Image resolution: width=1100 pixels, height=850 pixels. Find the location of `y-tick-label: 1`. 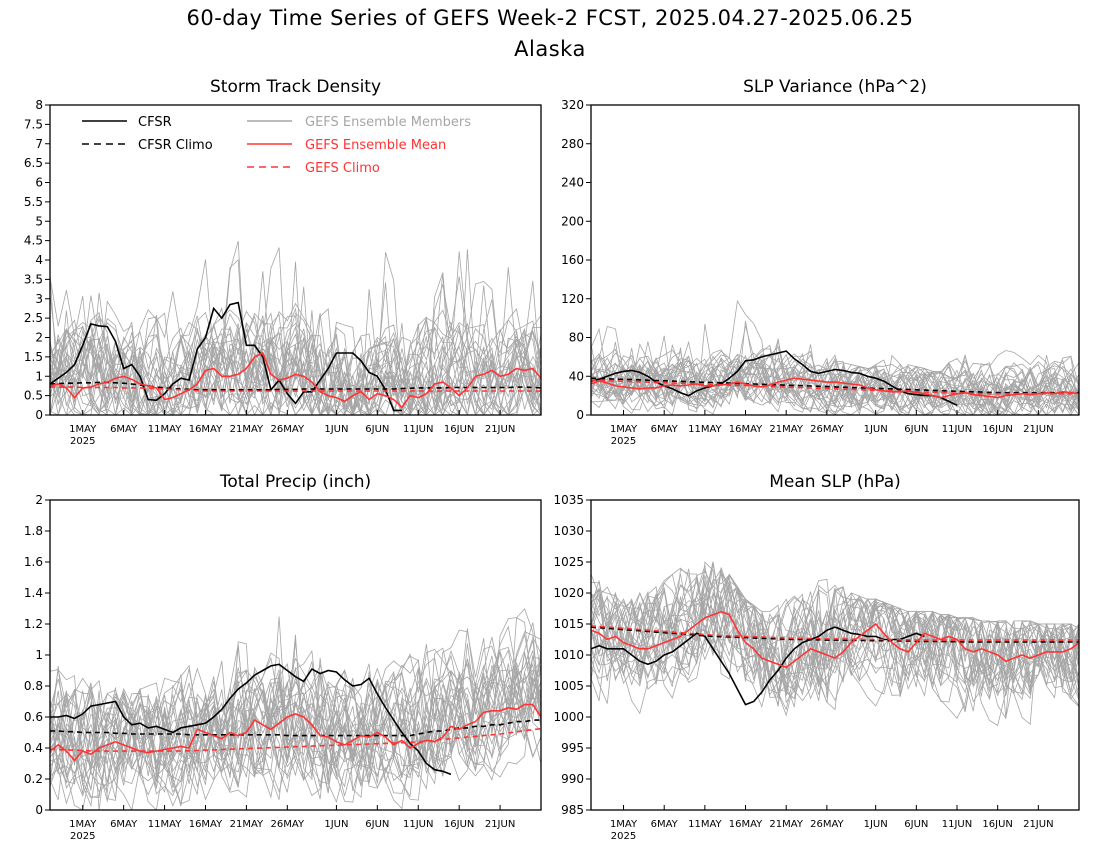

y-tick-label: 1 is located at coordinates (39, 655).